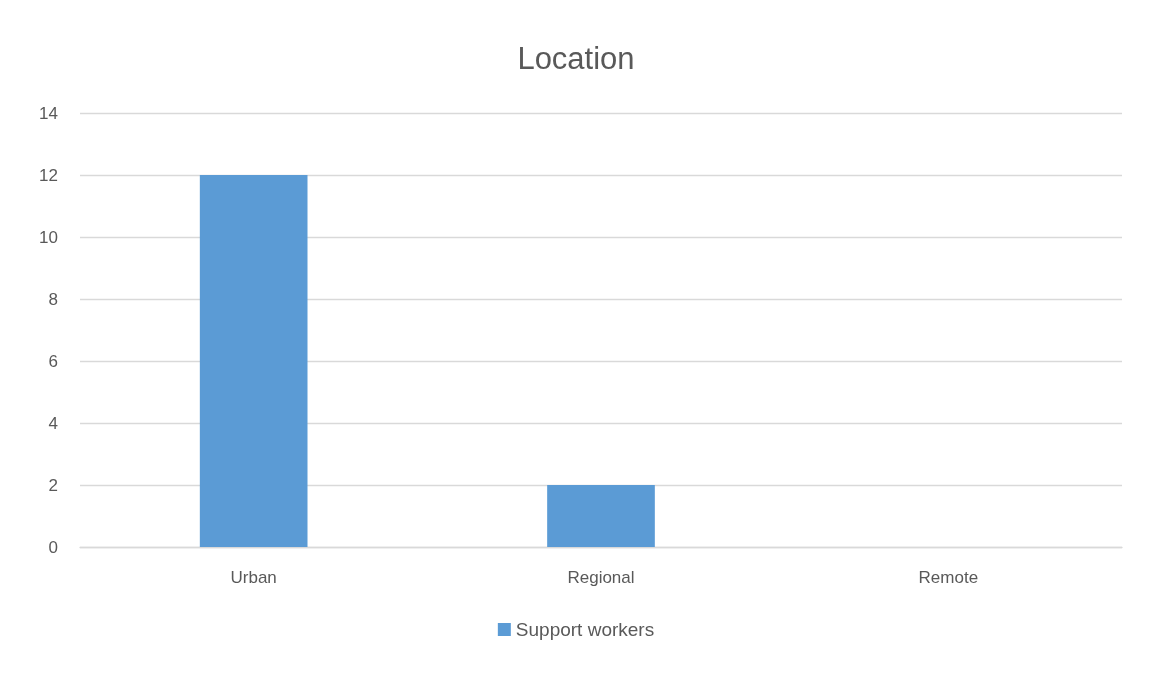  What do you see at coordinates (53, 547) in the screenshot?
I see `y-tick-label: 0` at bounding box center [53, 547].